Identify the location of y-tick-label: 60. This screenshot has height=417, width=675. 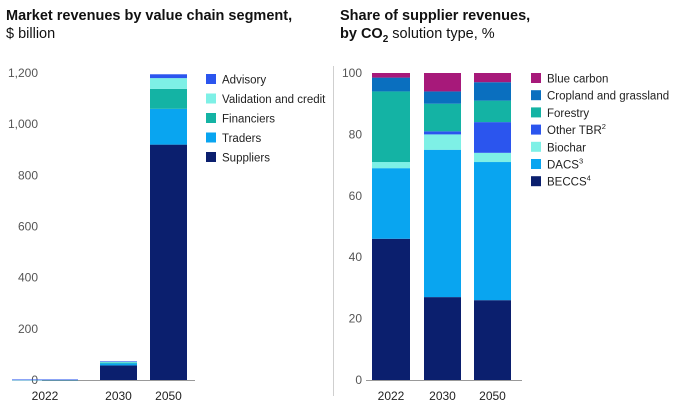
(356, 196).